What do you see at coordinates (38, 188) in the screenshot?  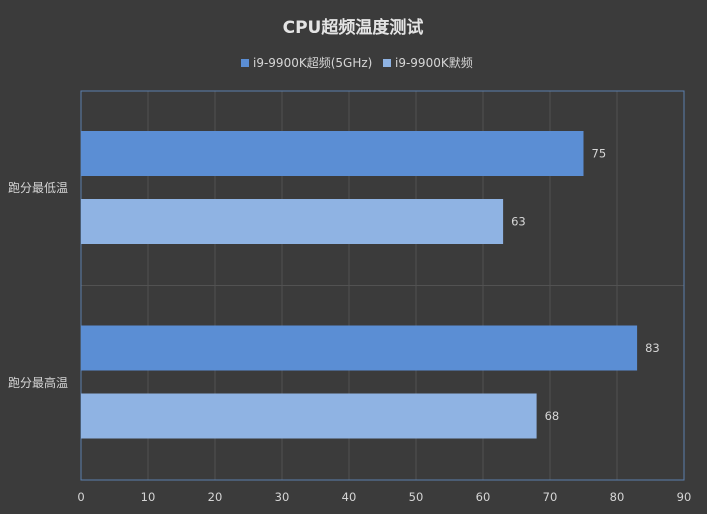 I see `category-label-min-temp: 跑分最低温` at bounding box center [38, 188].